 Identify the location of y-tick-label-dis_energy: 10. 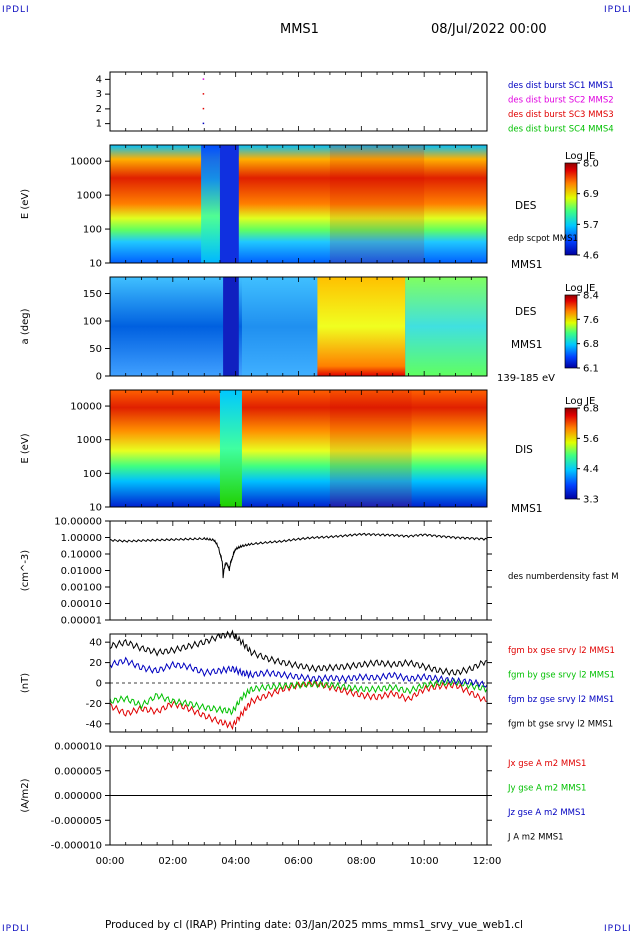
(95, 508).